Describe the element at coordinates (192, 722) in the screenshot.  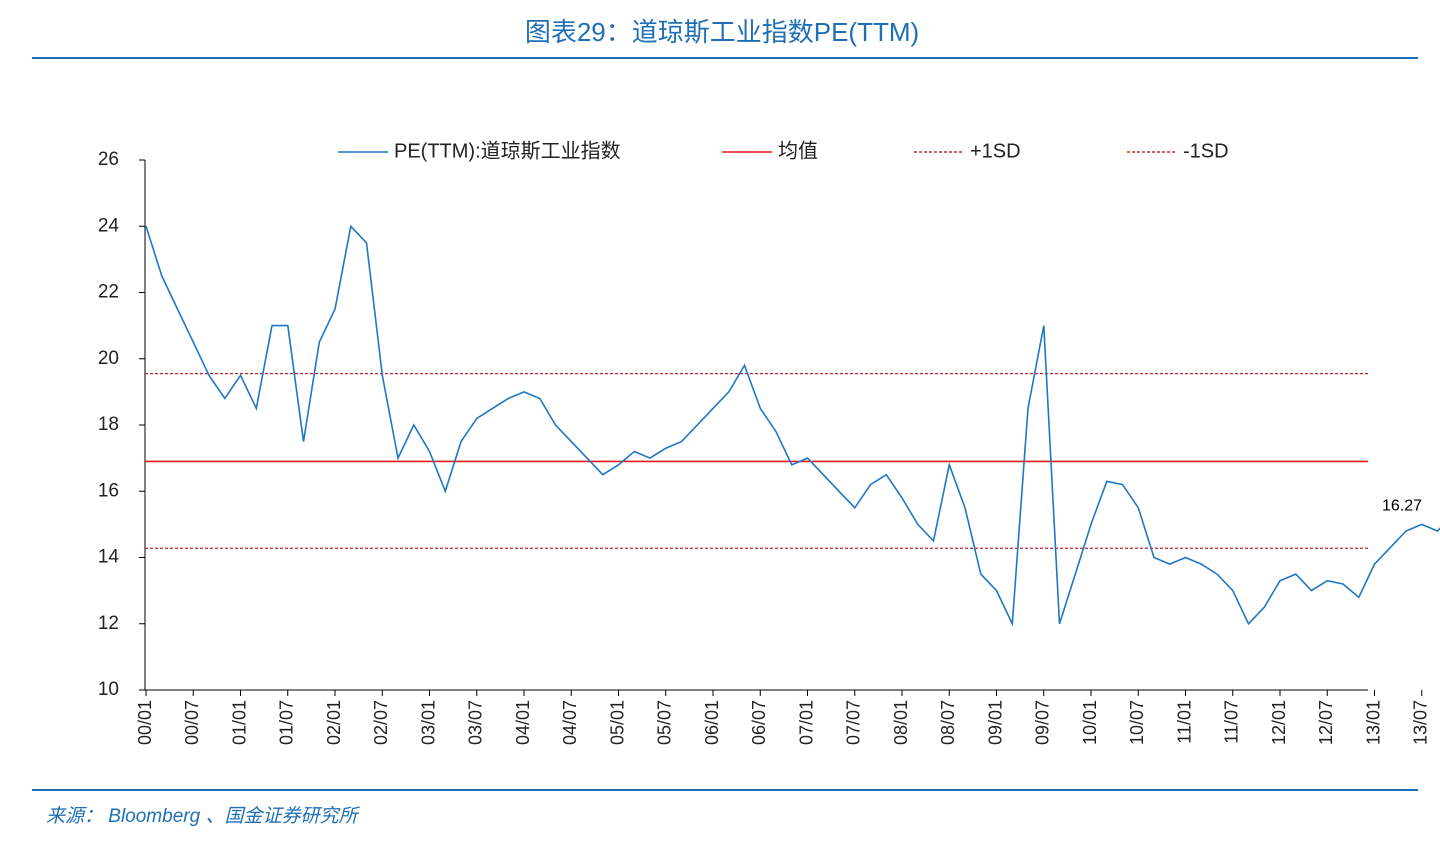
I see `x-tick-label: 00/07` at that location.